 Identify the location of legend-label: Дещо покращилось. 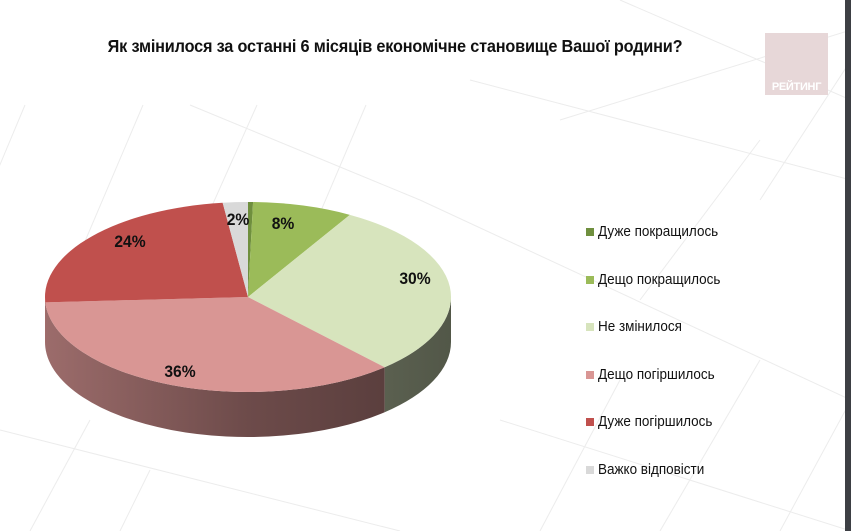
(659, 279).